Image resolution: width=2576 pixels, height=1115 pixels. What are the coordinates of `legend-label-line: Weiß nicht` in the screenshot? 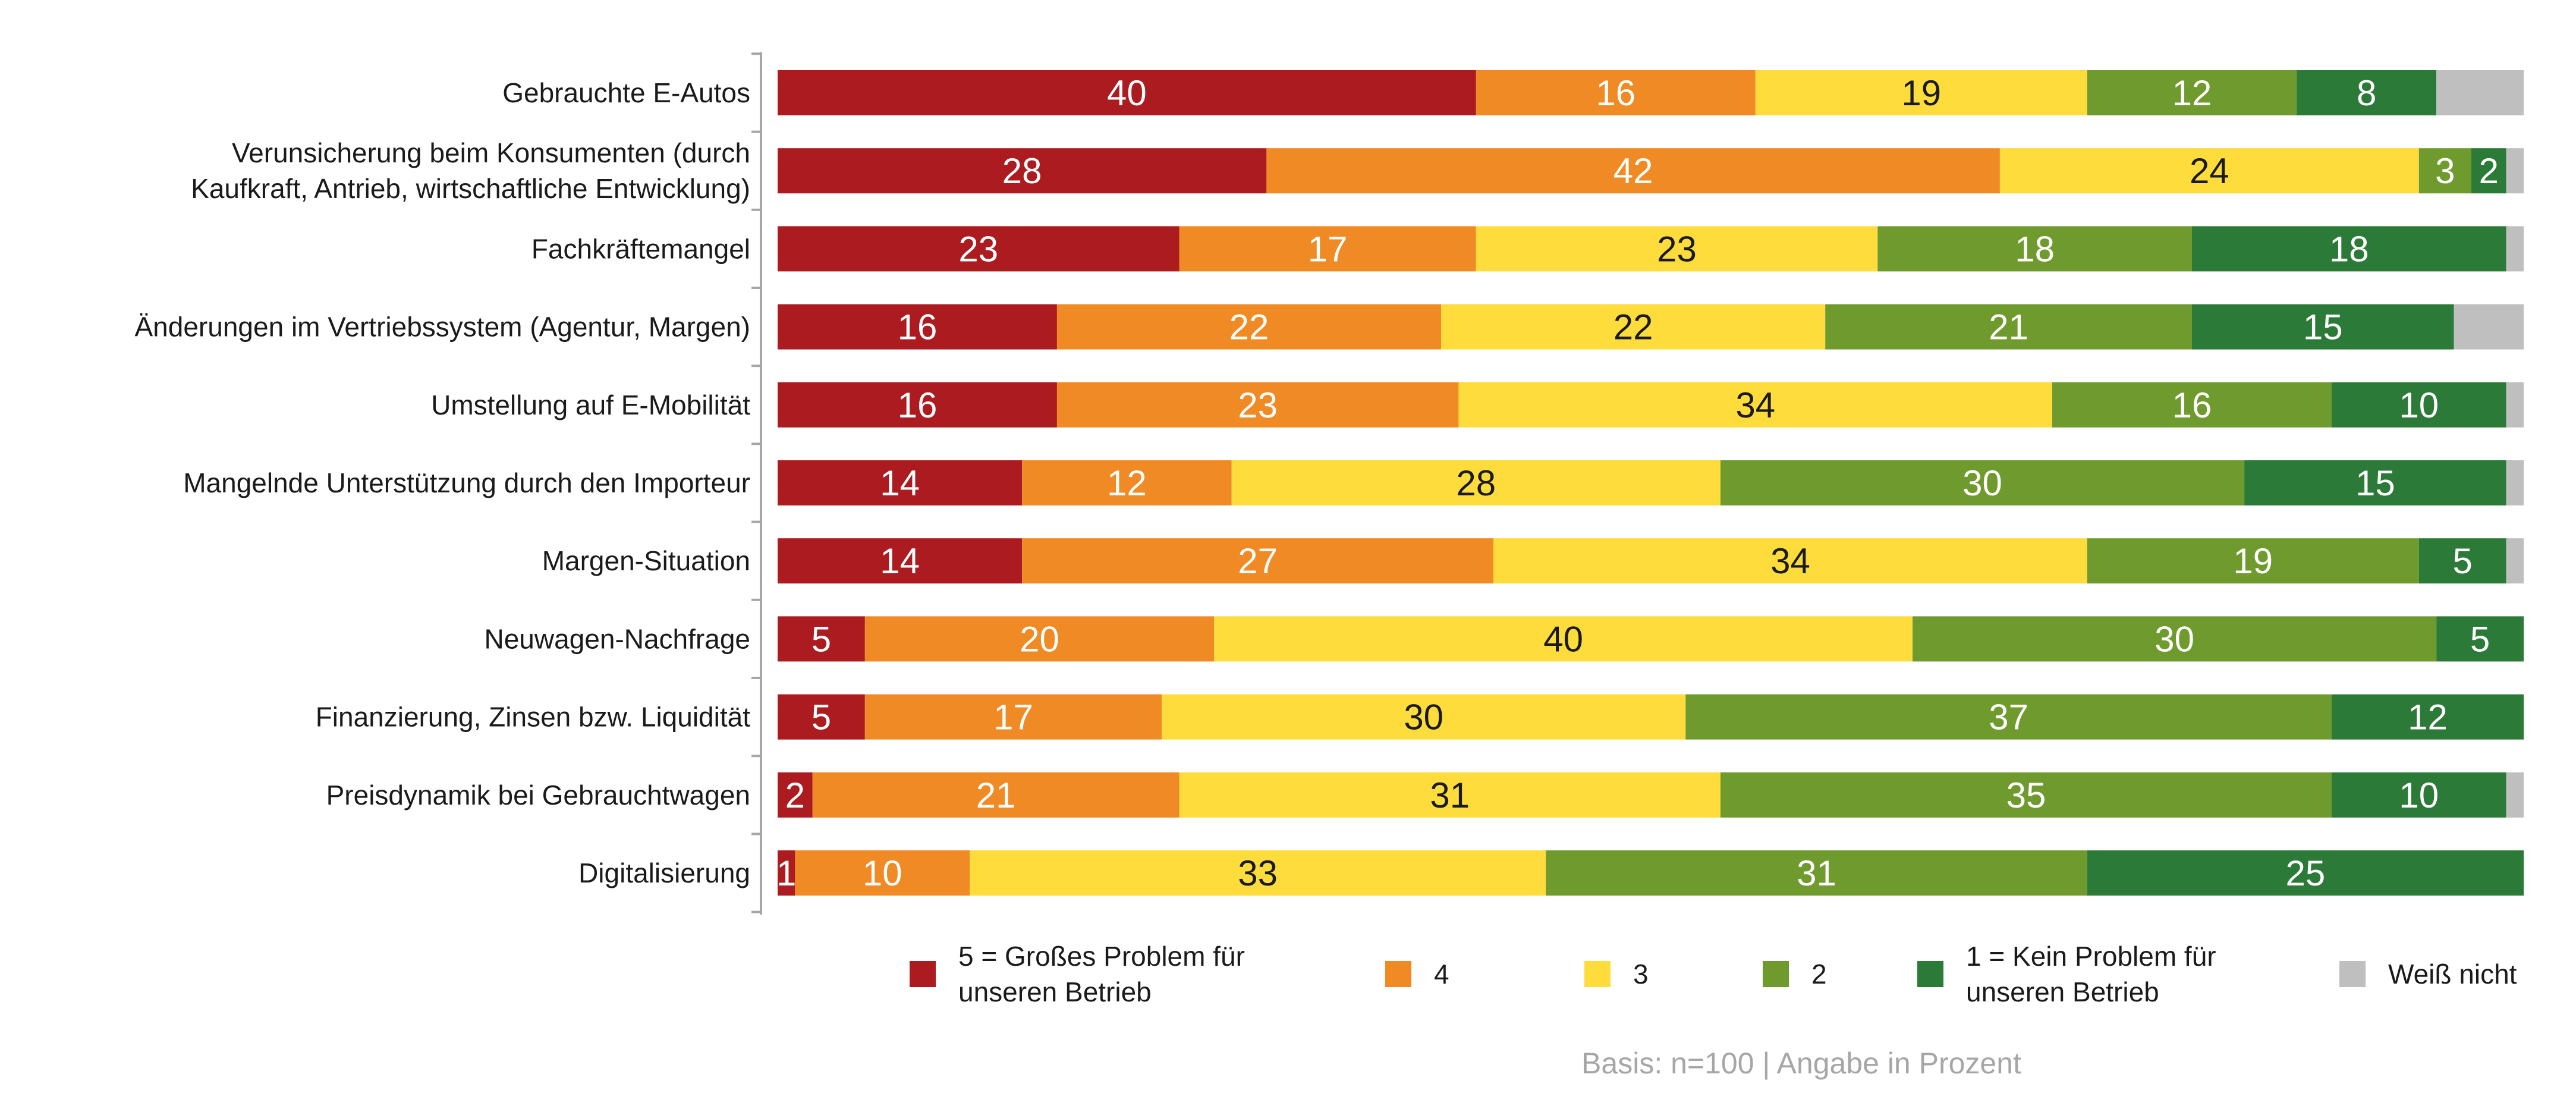 It's located at (2452, 974).